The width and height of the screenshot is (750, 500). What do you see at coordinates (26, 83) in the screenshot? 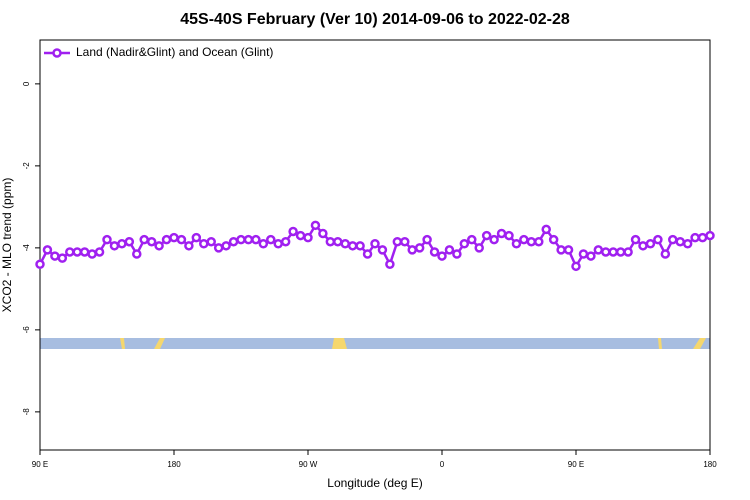
I see `y-tick-label: 0` at bounding box center [26, 83].